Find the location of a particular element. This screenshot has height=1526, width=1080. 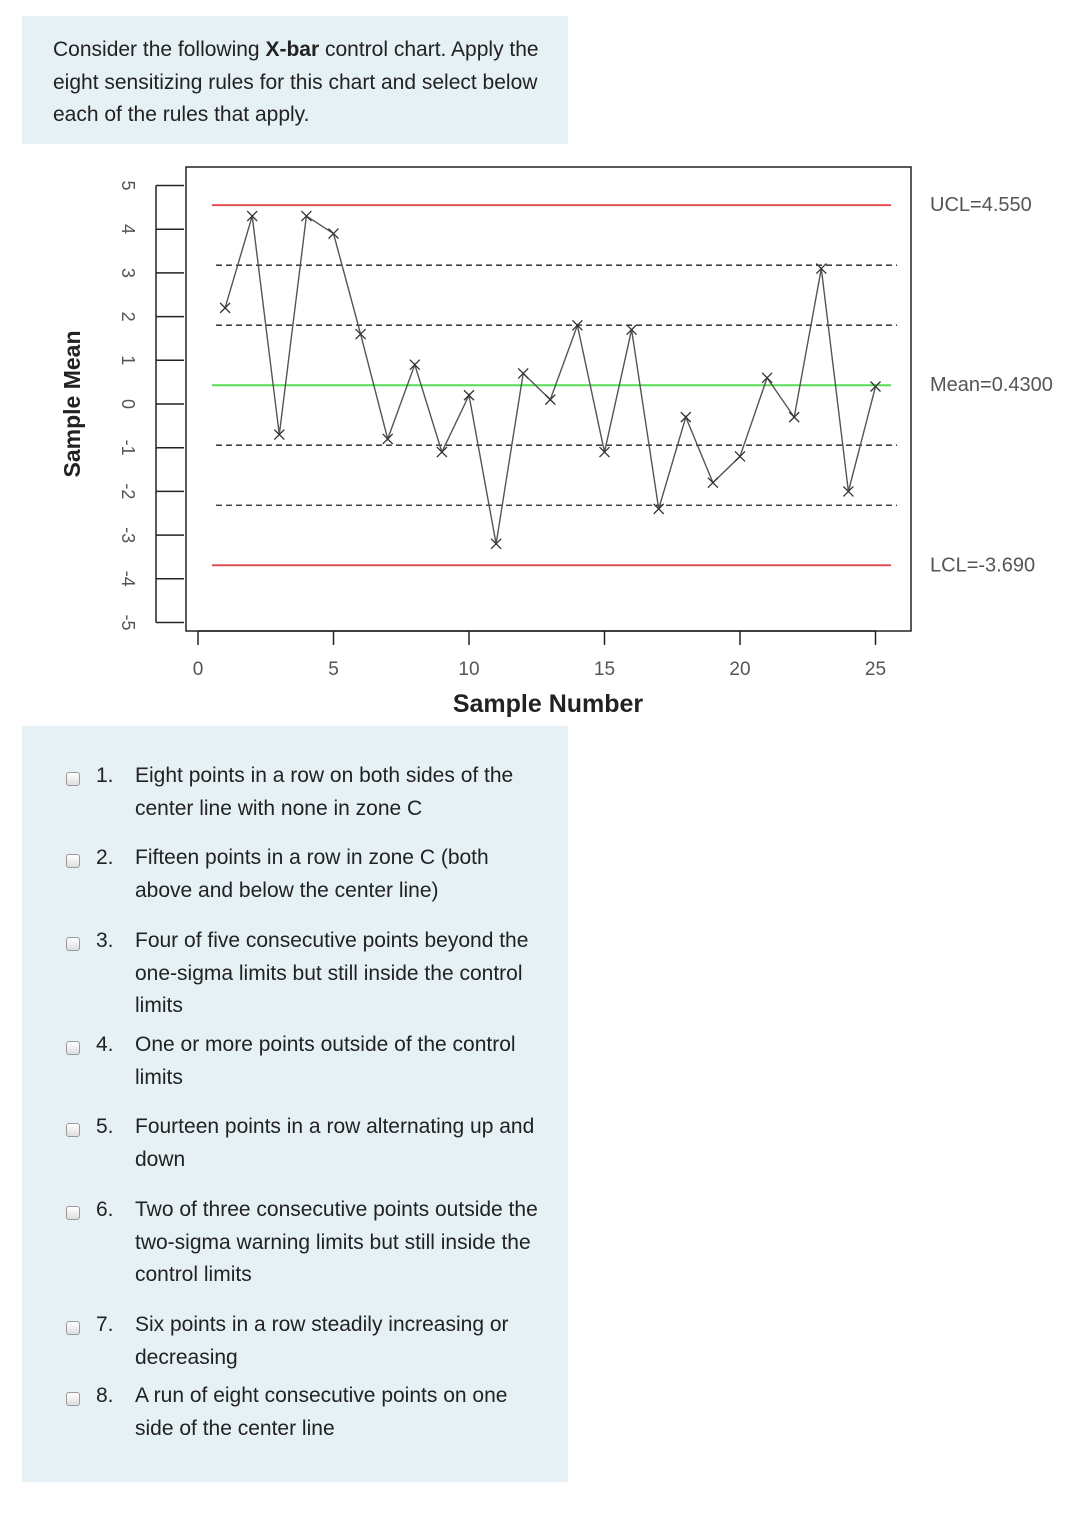

x-axis-title: Sample Number is located at coordinates (548, 704).